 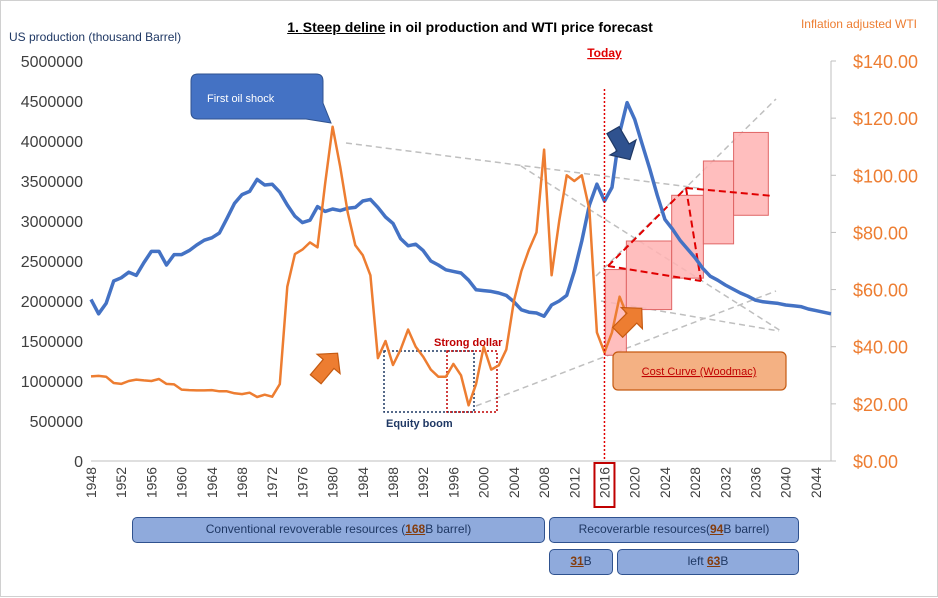 I want to click on used-text-post: B, so click(x=587, y=561).